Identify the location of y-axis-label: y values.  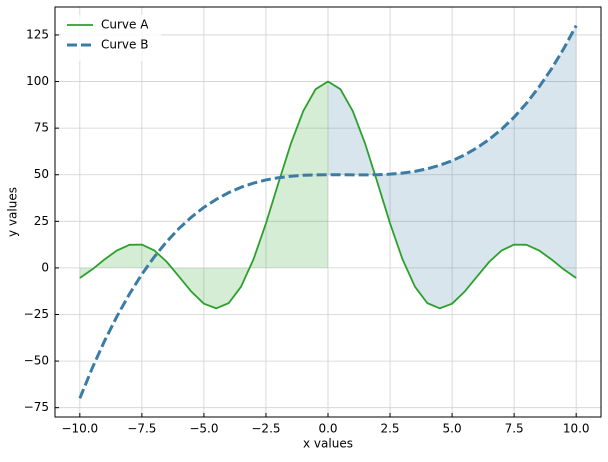
(13, 212).